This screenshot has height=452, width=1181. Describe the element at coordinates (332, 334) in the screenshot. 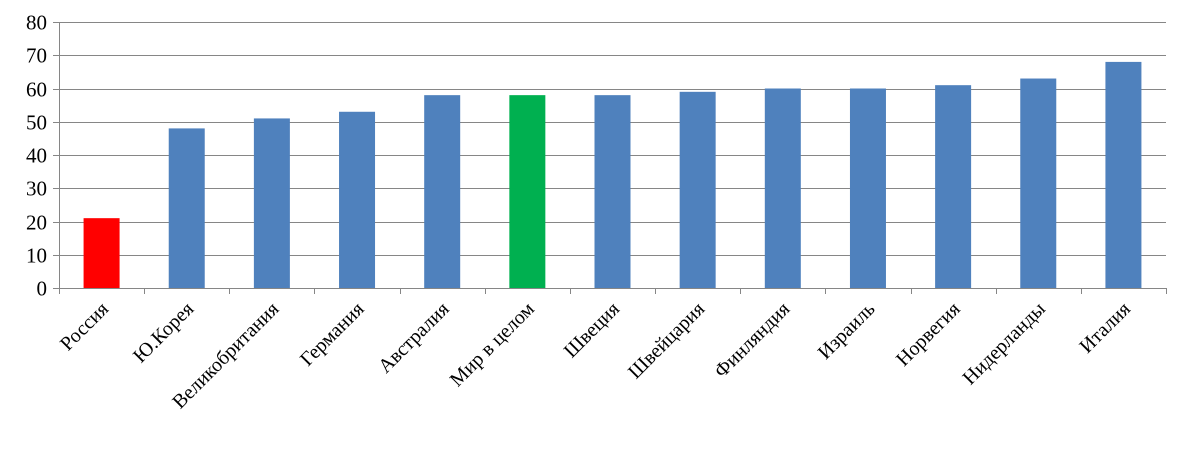

I see `x-category-label: Германия` at that location.